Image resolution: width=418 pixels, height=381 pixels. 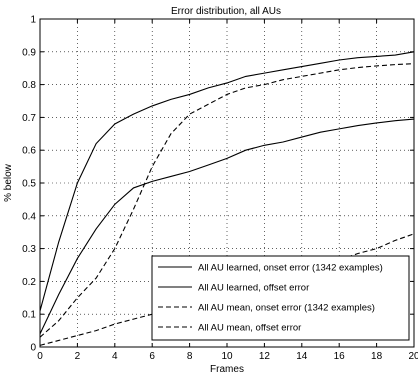 What do you see at coordinates (302, 356) in the screenshot?
I see `x-tick-label: 14` at bounding box center [302, 356].